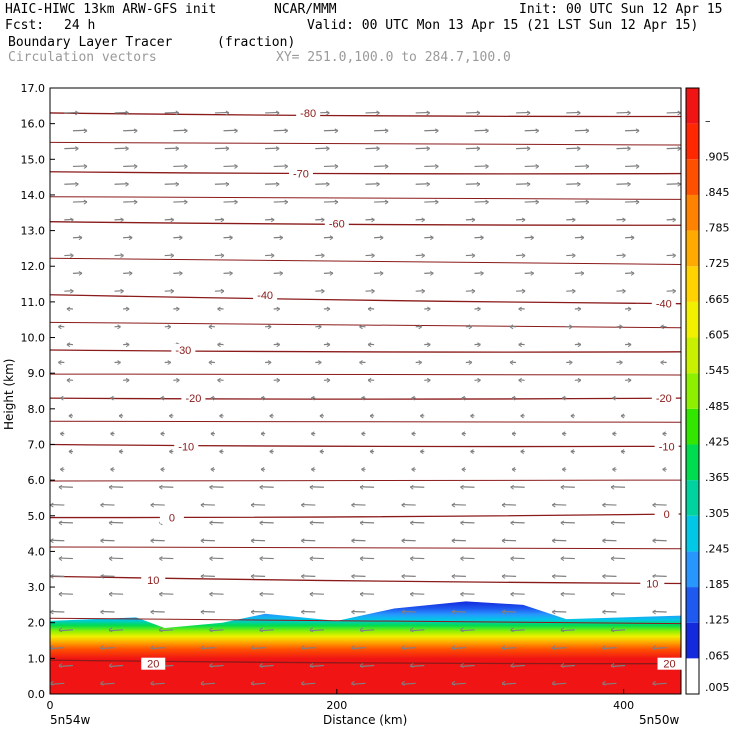  Describe the element at coordinates (183, 351) in the screenshot. I see `isotherm-label: -30` at that location.